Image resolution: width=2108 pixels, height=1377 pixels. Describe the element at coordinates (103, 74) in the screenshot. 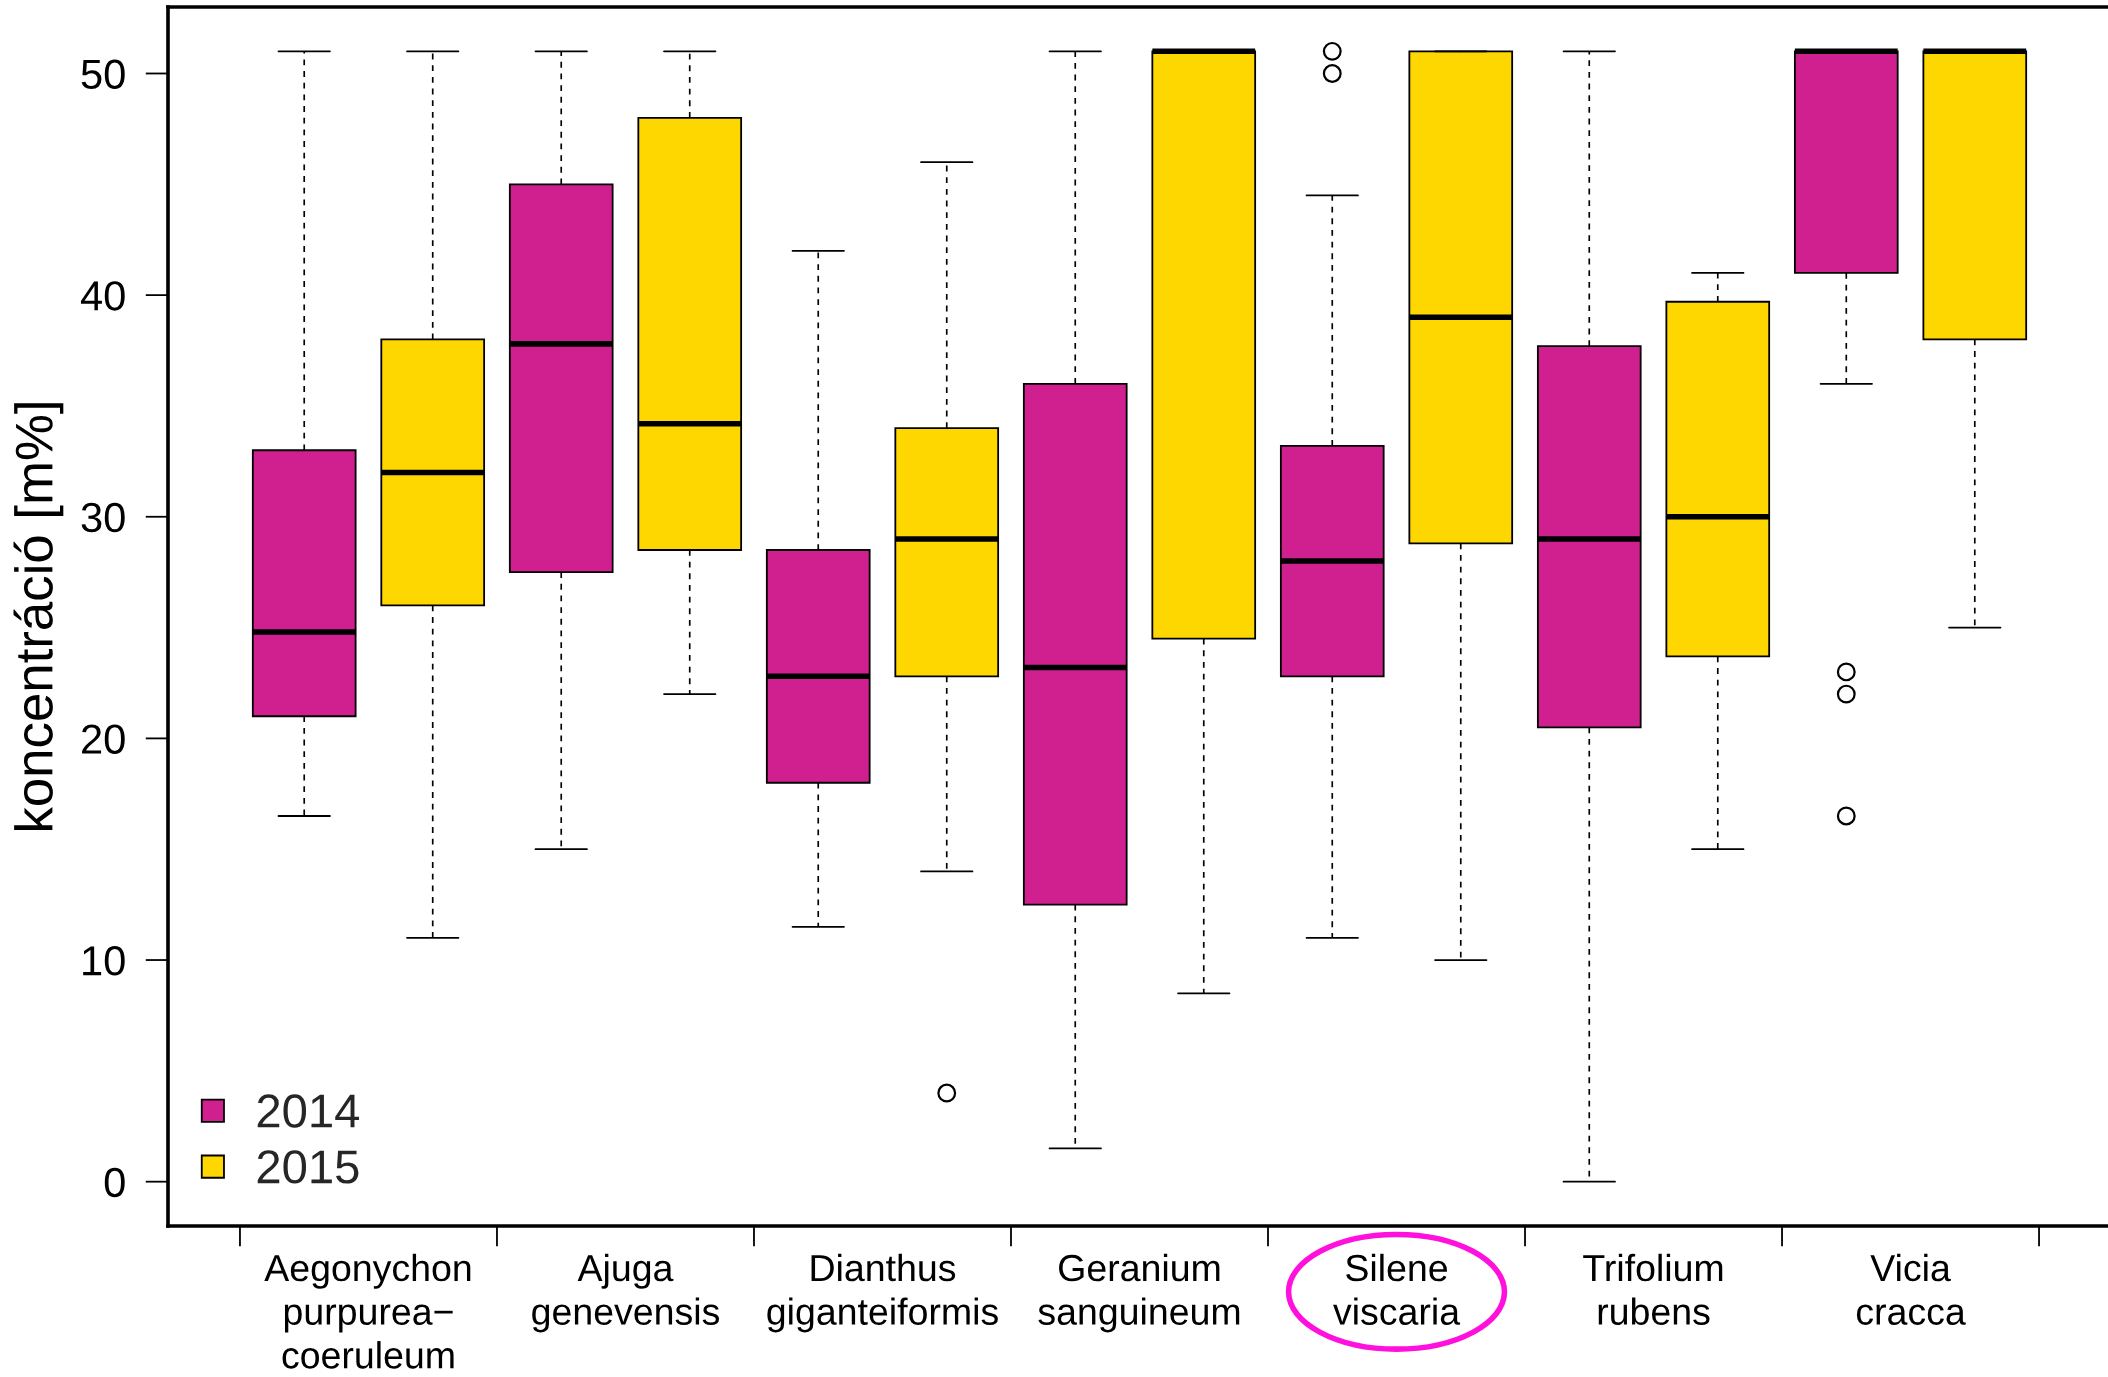

I see `y-tick-label: 50` at that location.